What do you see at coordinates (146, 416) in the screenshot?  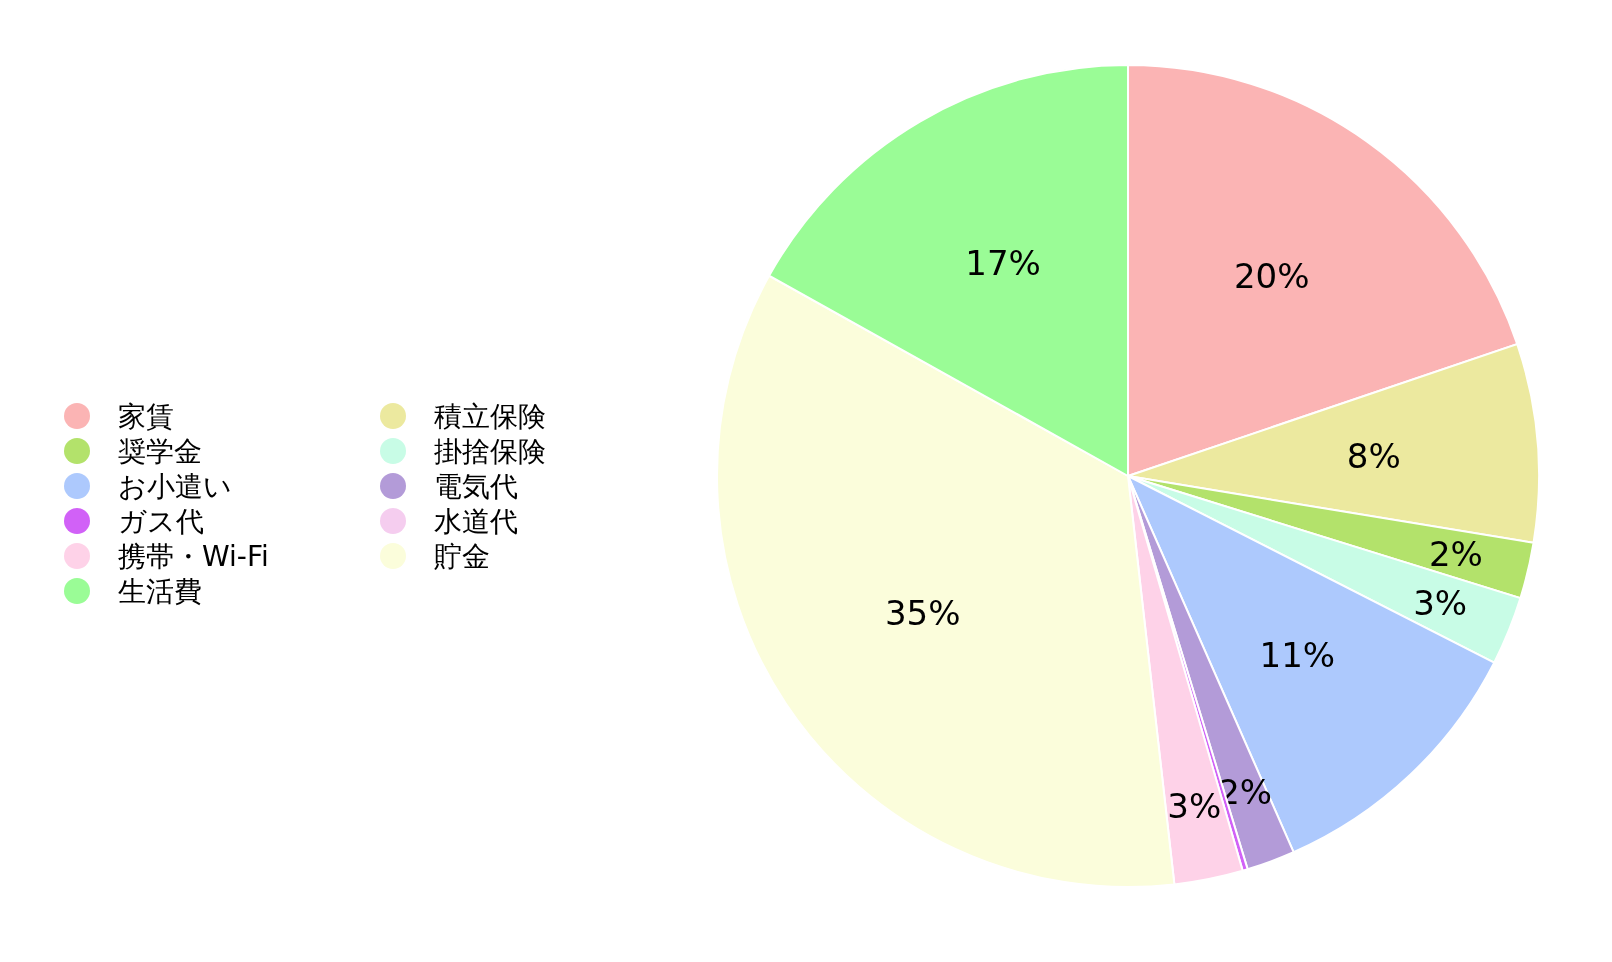 I see `legend-label: 家賃` at bounding box center [146, 416].